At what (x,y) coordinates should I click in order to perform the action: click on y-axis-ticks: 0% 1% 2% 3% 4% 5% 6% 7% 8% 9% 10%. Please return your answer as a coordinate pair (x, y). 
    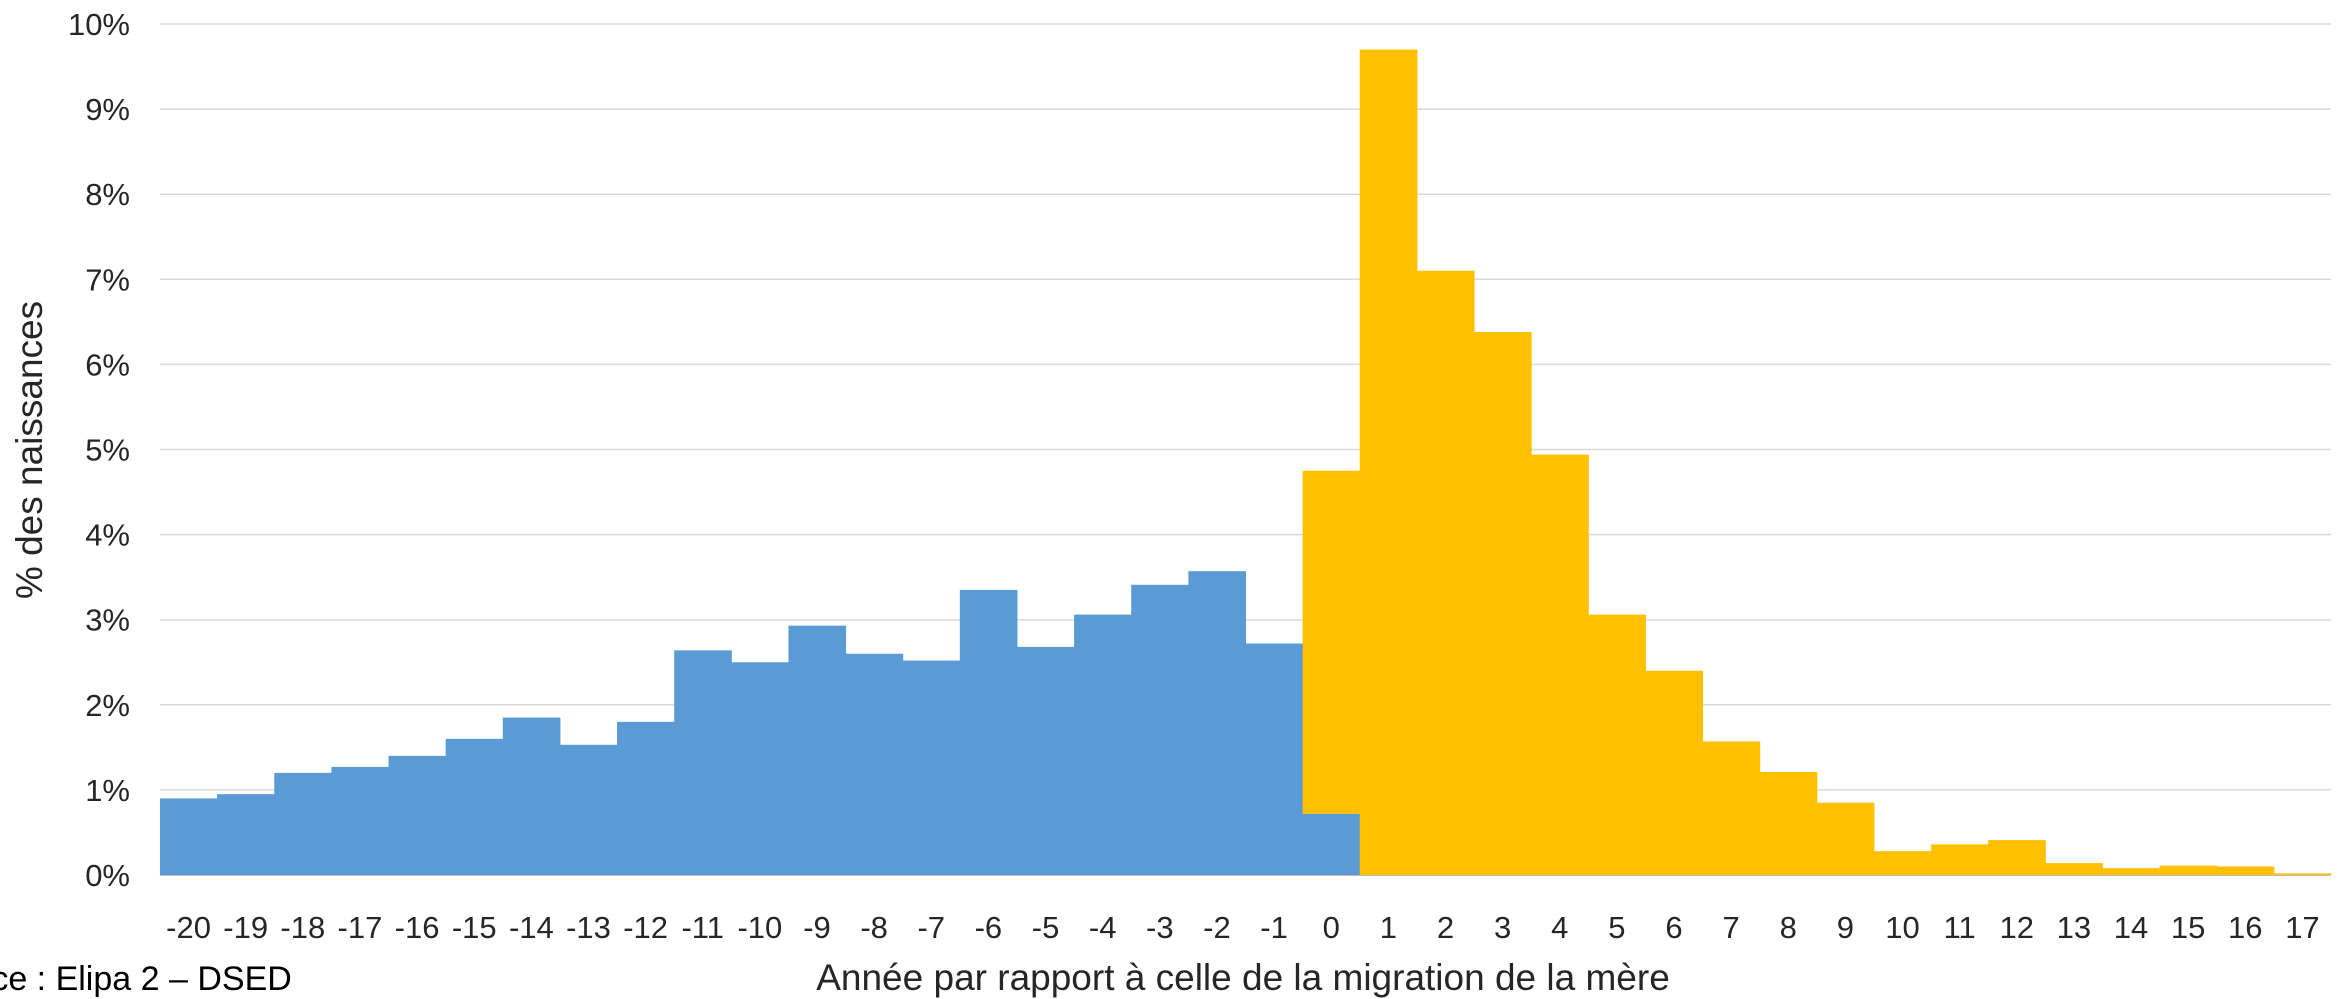
    Looking at the image, I should click on (99, 450).